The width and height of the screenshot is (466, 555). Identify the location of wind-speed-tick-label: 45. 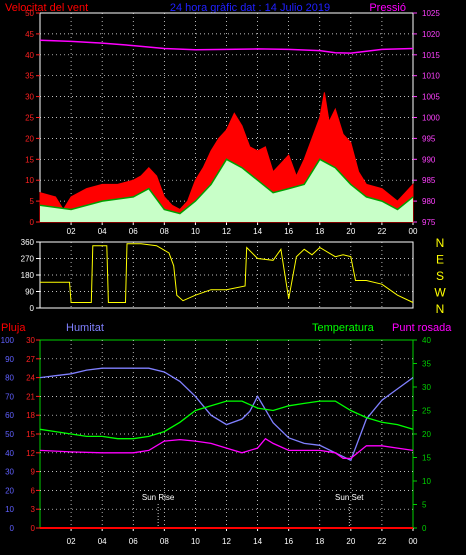
(29, 34).